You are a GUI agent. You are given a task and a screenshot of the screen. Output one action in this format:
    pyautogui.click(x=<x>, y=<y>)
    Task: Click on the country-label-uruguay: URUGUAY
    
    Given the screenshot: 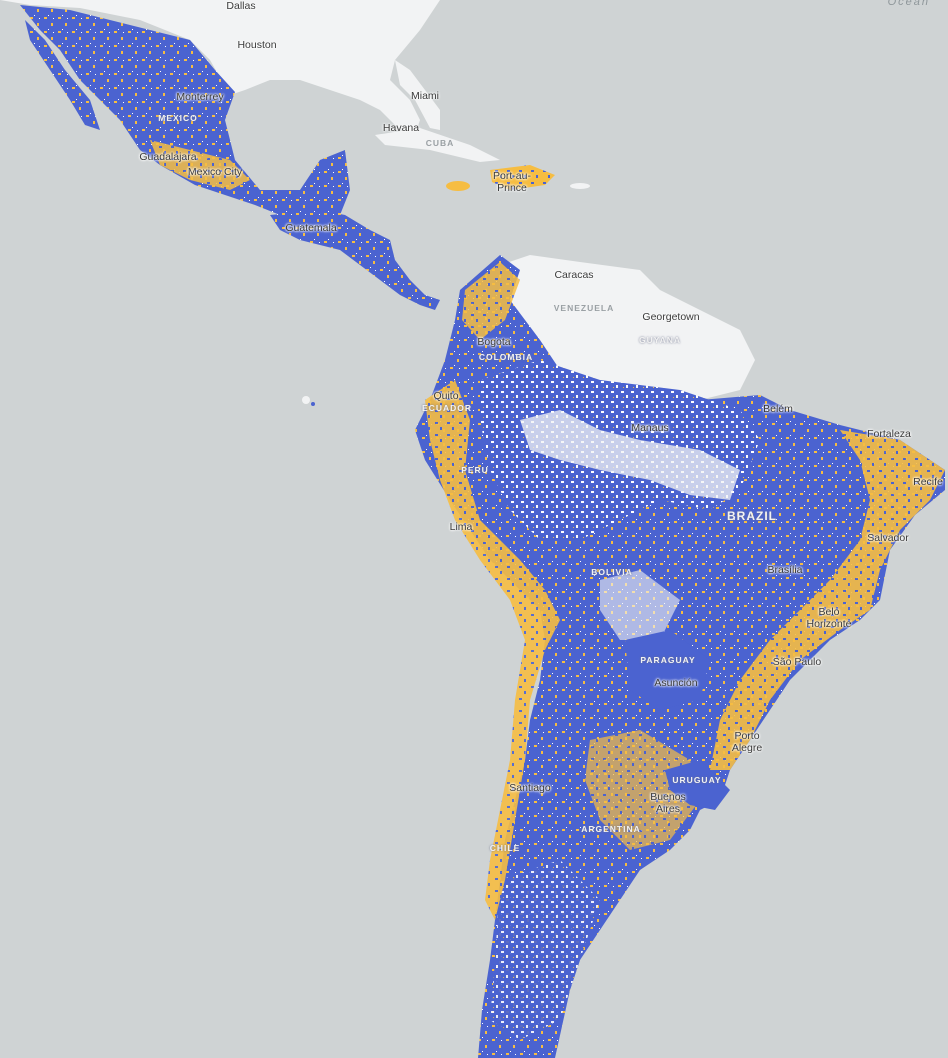 What is the action you would take?
    pyautogui.click(x=697, y=780)
    